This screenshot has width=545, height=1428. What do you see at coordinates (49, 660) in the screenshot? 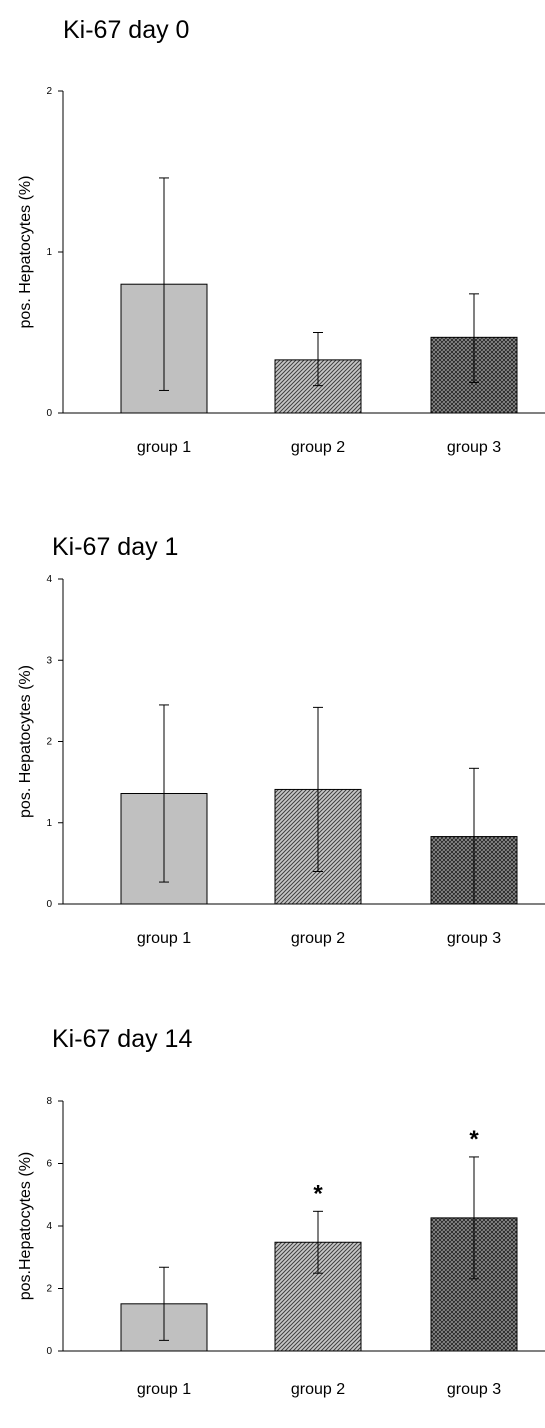
I see `y-tick-label: 3` at bounding box center [49, 660].